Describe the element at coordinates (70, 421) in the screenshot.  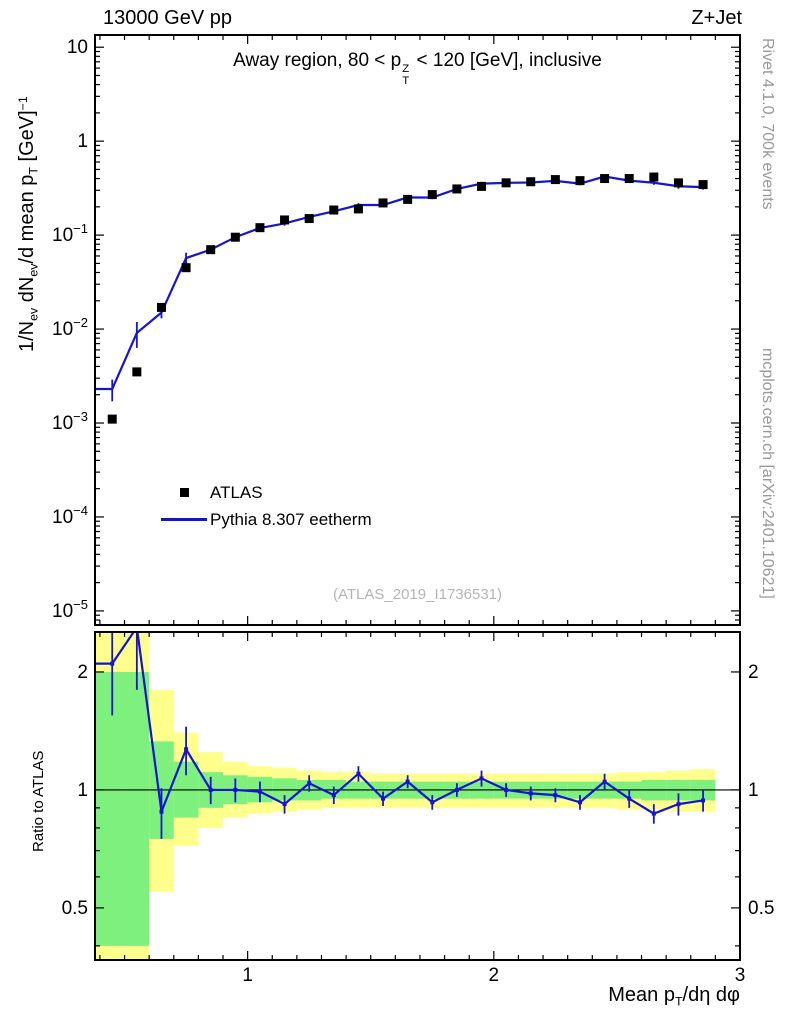
I see `y-tick-label: 10⁻³` at that location.